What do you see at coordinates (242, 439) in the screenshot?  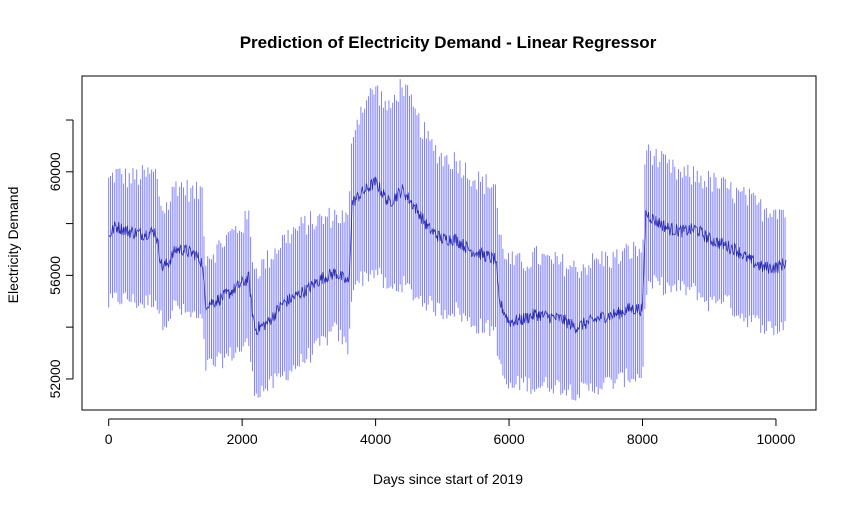 I see `x-tick-label: 2000` at bounding box center [242, 439].